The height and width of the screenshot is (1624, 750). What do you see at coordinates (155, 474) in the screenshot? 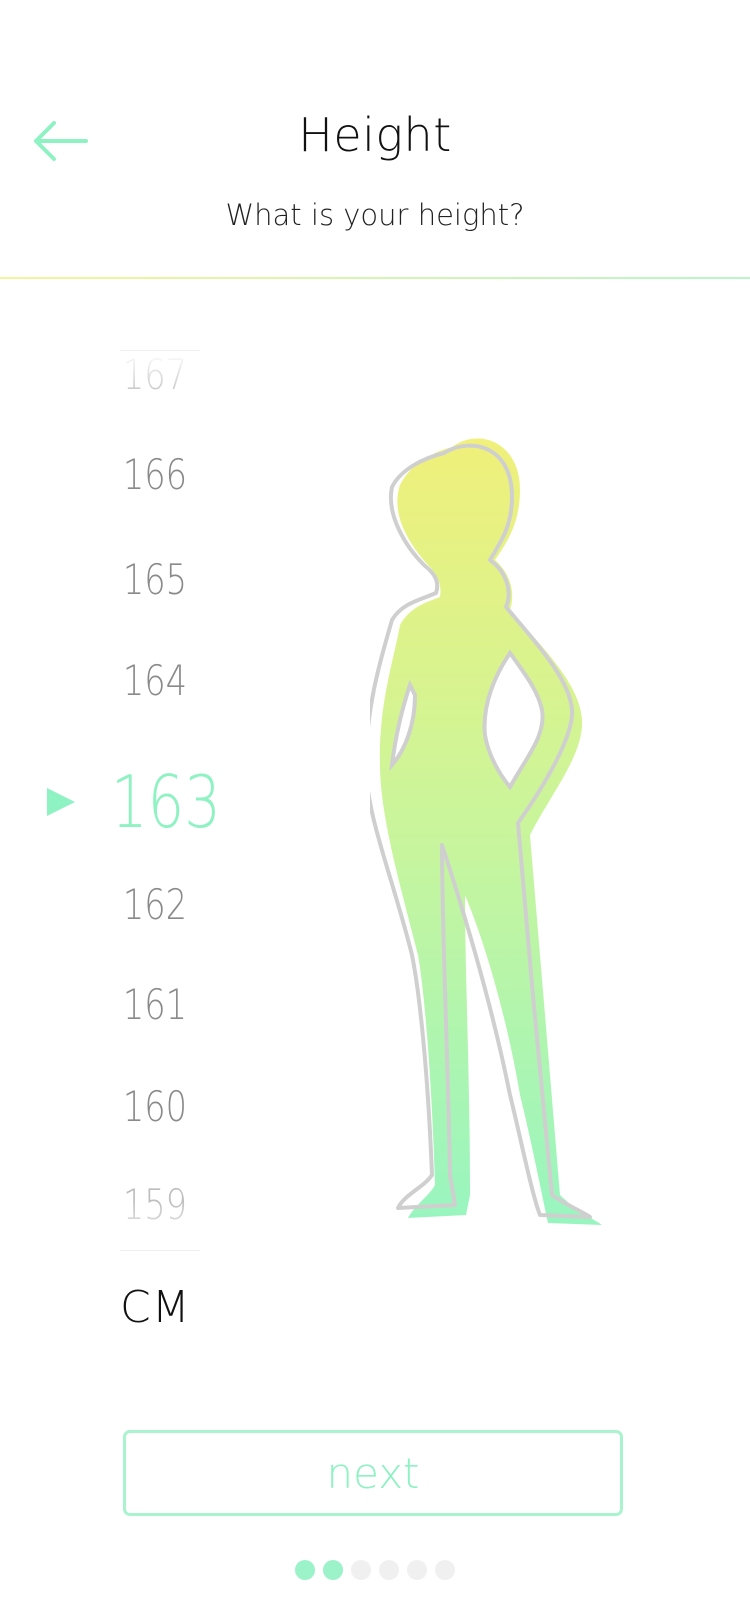
I see `picker-item: 166` at bounding box center [155, 474].